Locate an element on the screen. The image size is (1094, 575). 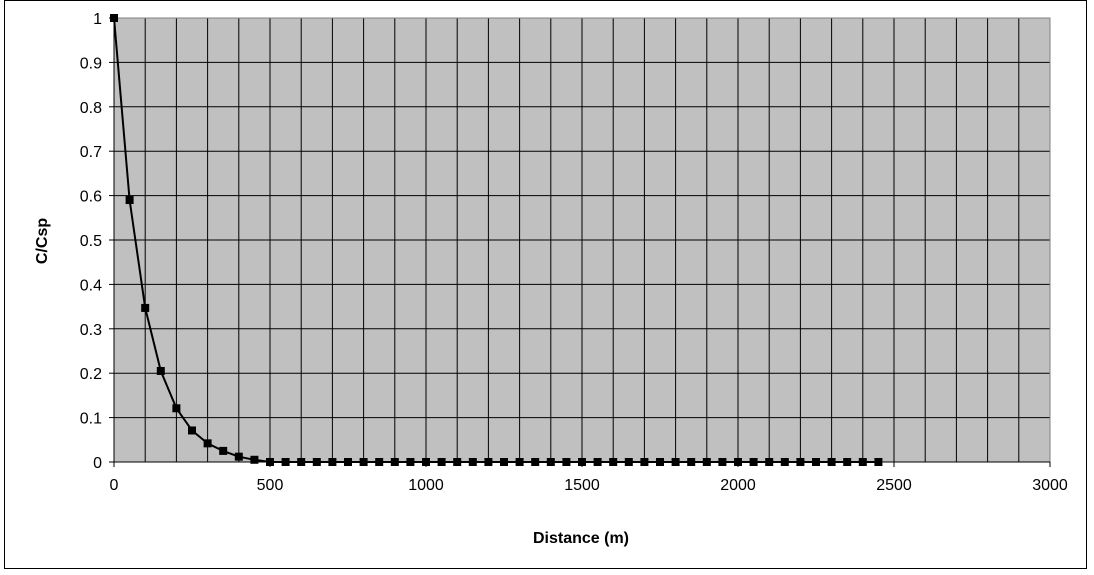
y-tick-label: 0.1 is located at coordinates (91, 419).